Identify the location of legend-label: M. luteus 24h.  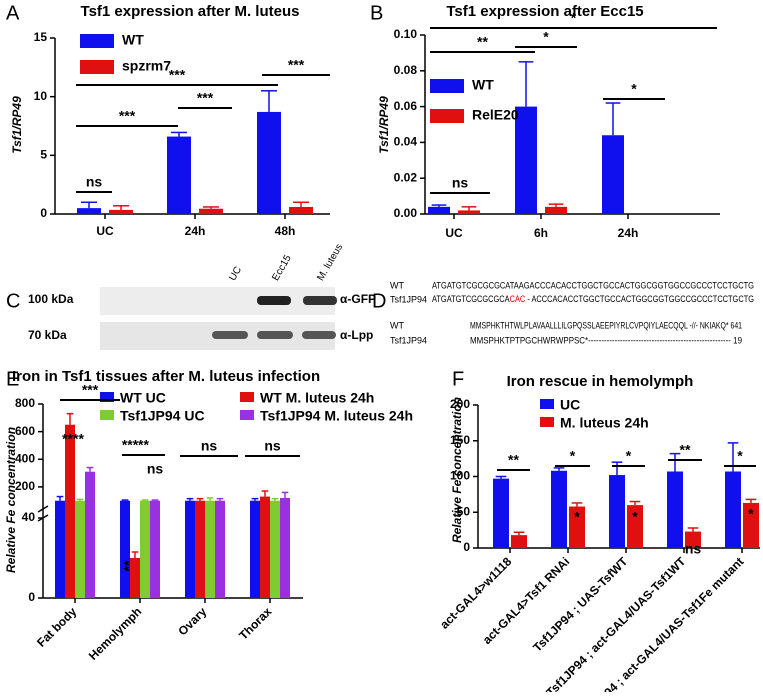
(604, 423).